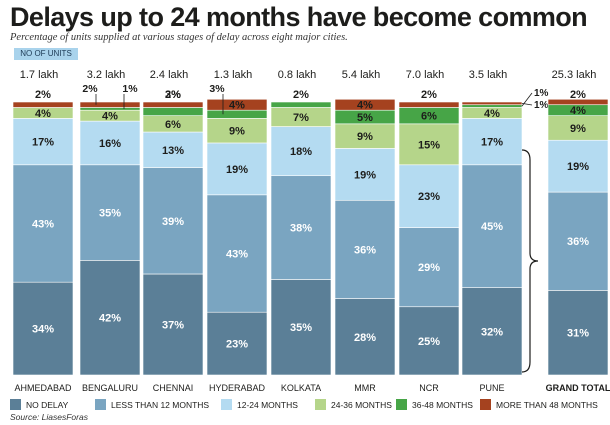 This screenshot has width=610, height=425. I want to click on category-label-chennai: CHENNAI, so click(173, 388).